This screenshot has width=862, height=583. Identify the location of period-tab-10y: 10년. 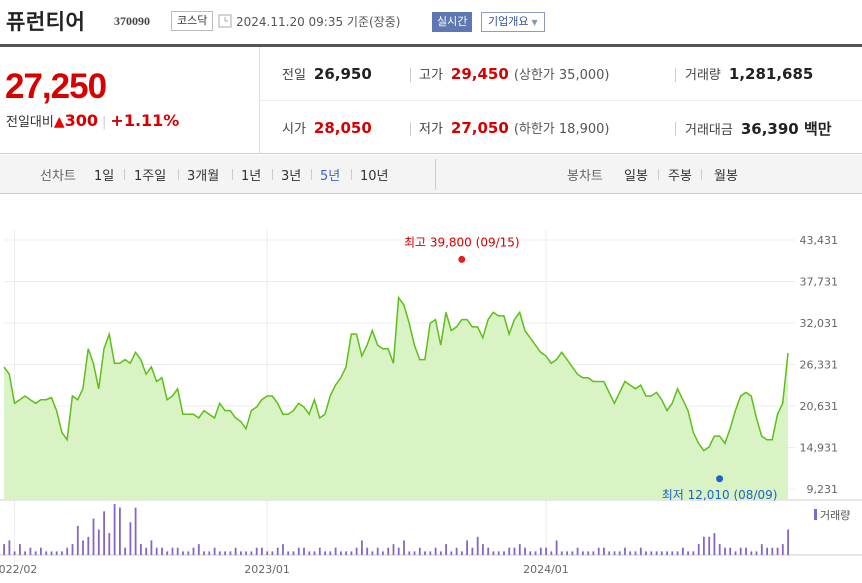
(374, 176).